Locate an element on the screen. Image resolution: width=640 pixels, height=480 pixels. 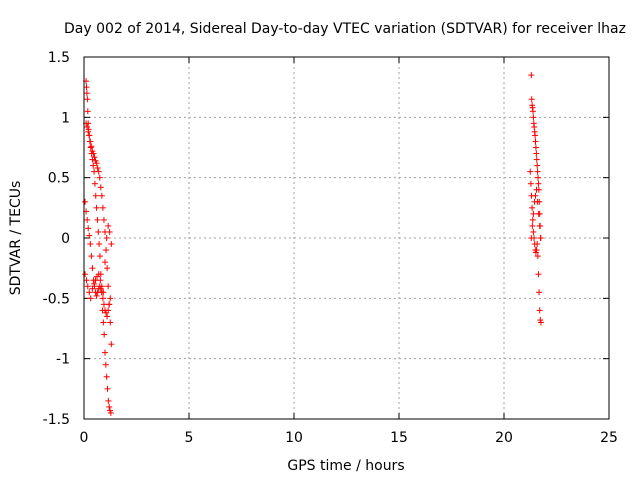
y-tick-label: -1.5 is located at coordinates (56, 420).